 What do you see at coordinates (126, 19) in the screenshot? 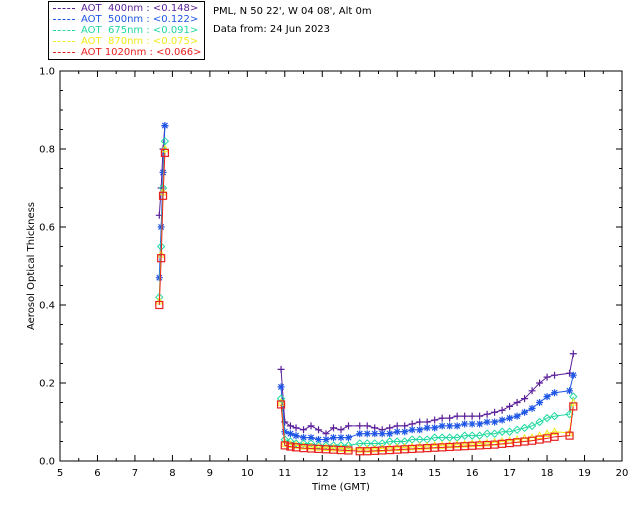
I see `legend-item: AOT 500nm : <0.122>` at bounding box center [126, 19].